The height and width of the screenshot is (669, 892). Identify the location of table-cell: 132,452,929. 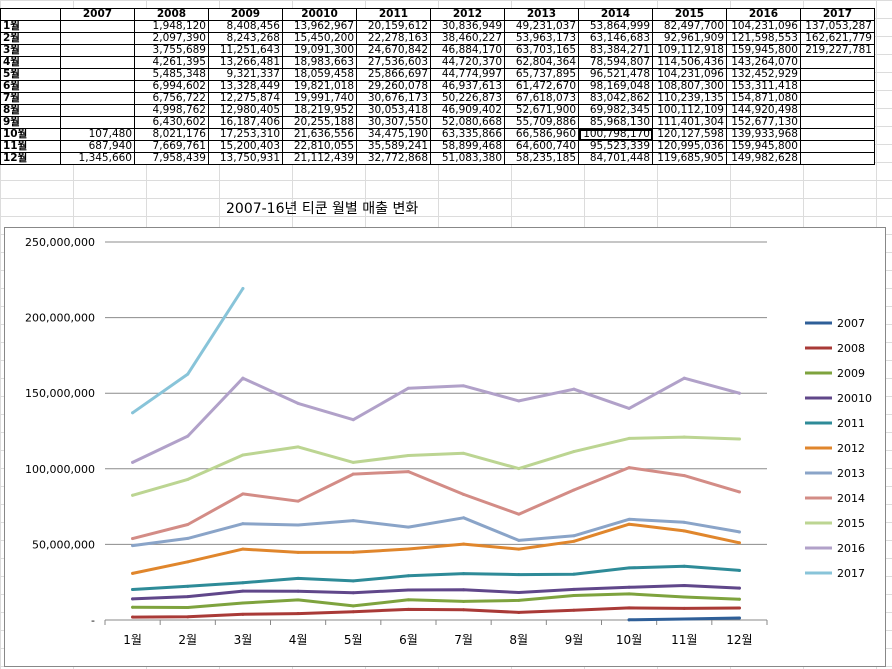
(763, 74).